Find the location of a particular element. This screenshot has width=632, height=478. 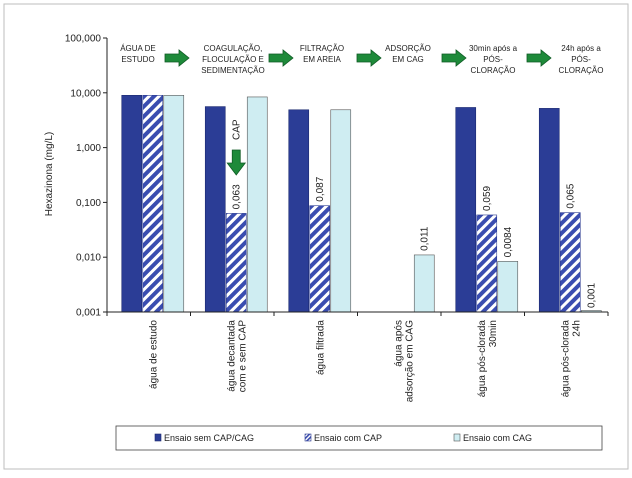

process-arrows is located at coordinates (358, 58).